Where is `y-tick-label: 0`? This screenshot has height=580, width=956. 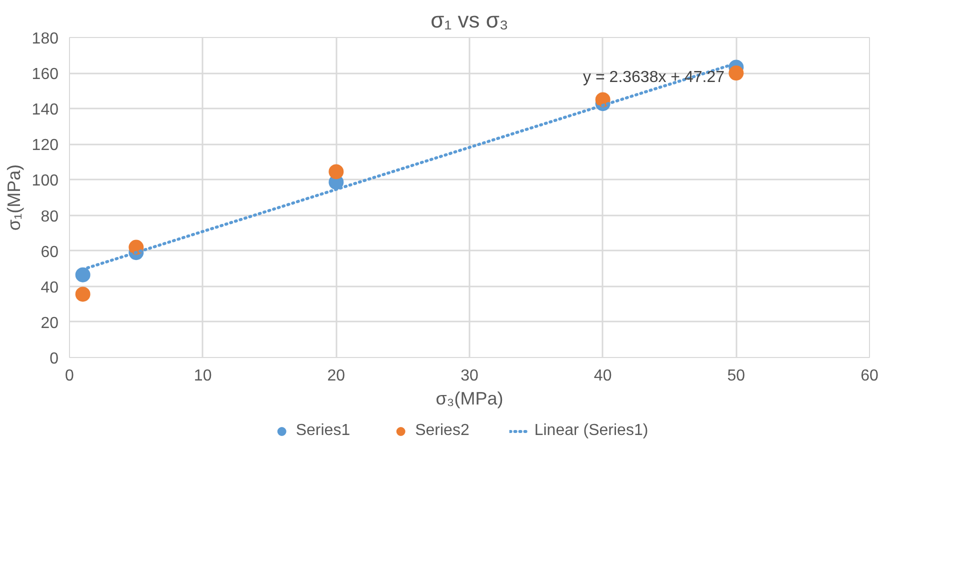
y-tick-label: 0 is located at coordinates (54, 359).